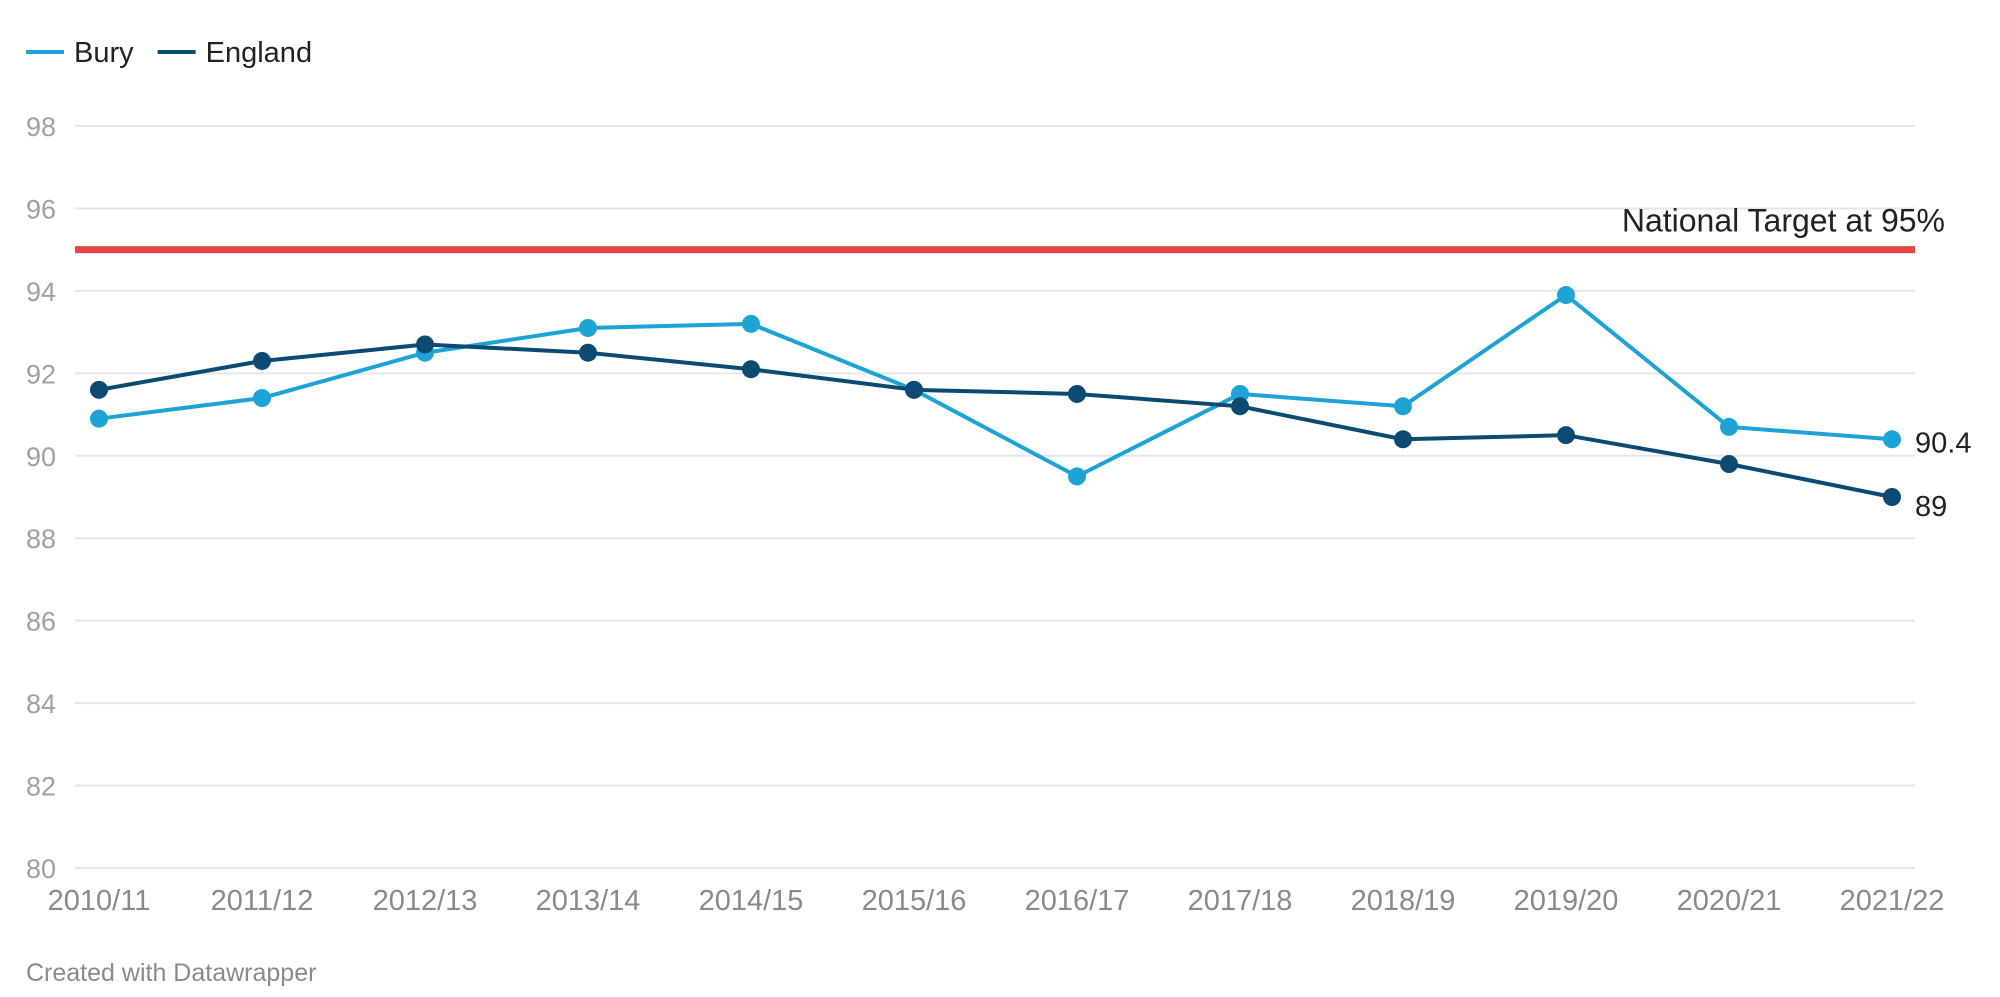  I want to click on y-tick-label: 94, so click(41, 292).